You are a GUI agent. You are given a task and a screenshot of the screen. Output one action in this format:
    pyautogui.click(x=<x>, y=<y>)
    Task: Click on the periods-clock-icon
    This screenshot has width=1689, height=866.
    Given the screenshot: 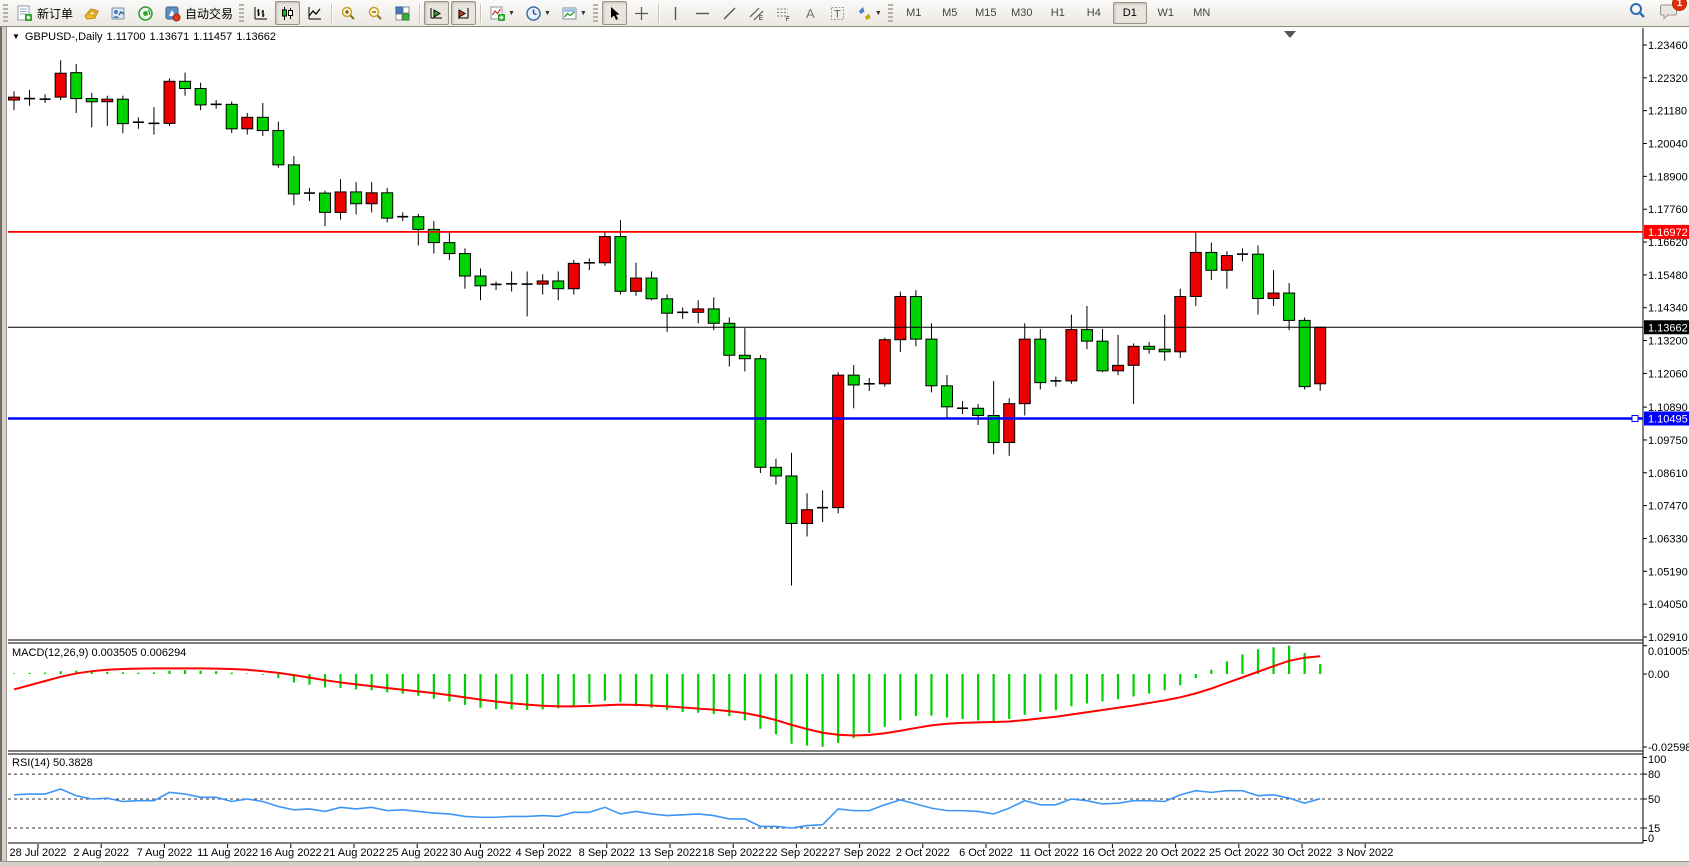 What is the action you would take?
    pyautogui.click(x=533, y=13)
    